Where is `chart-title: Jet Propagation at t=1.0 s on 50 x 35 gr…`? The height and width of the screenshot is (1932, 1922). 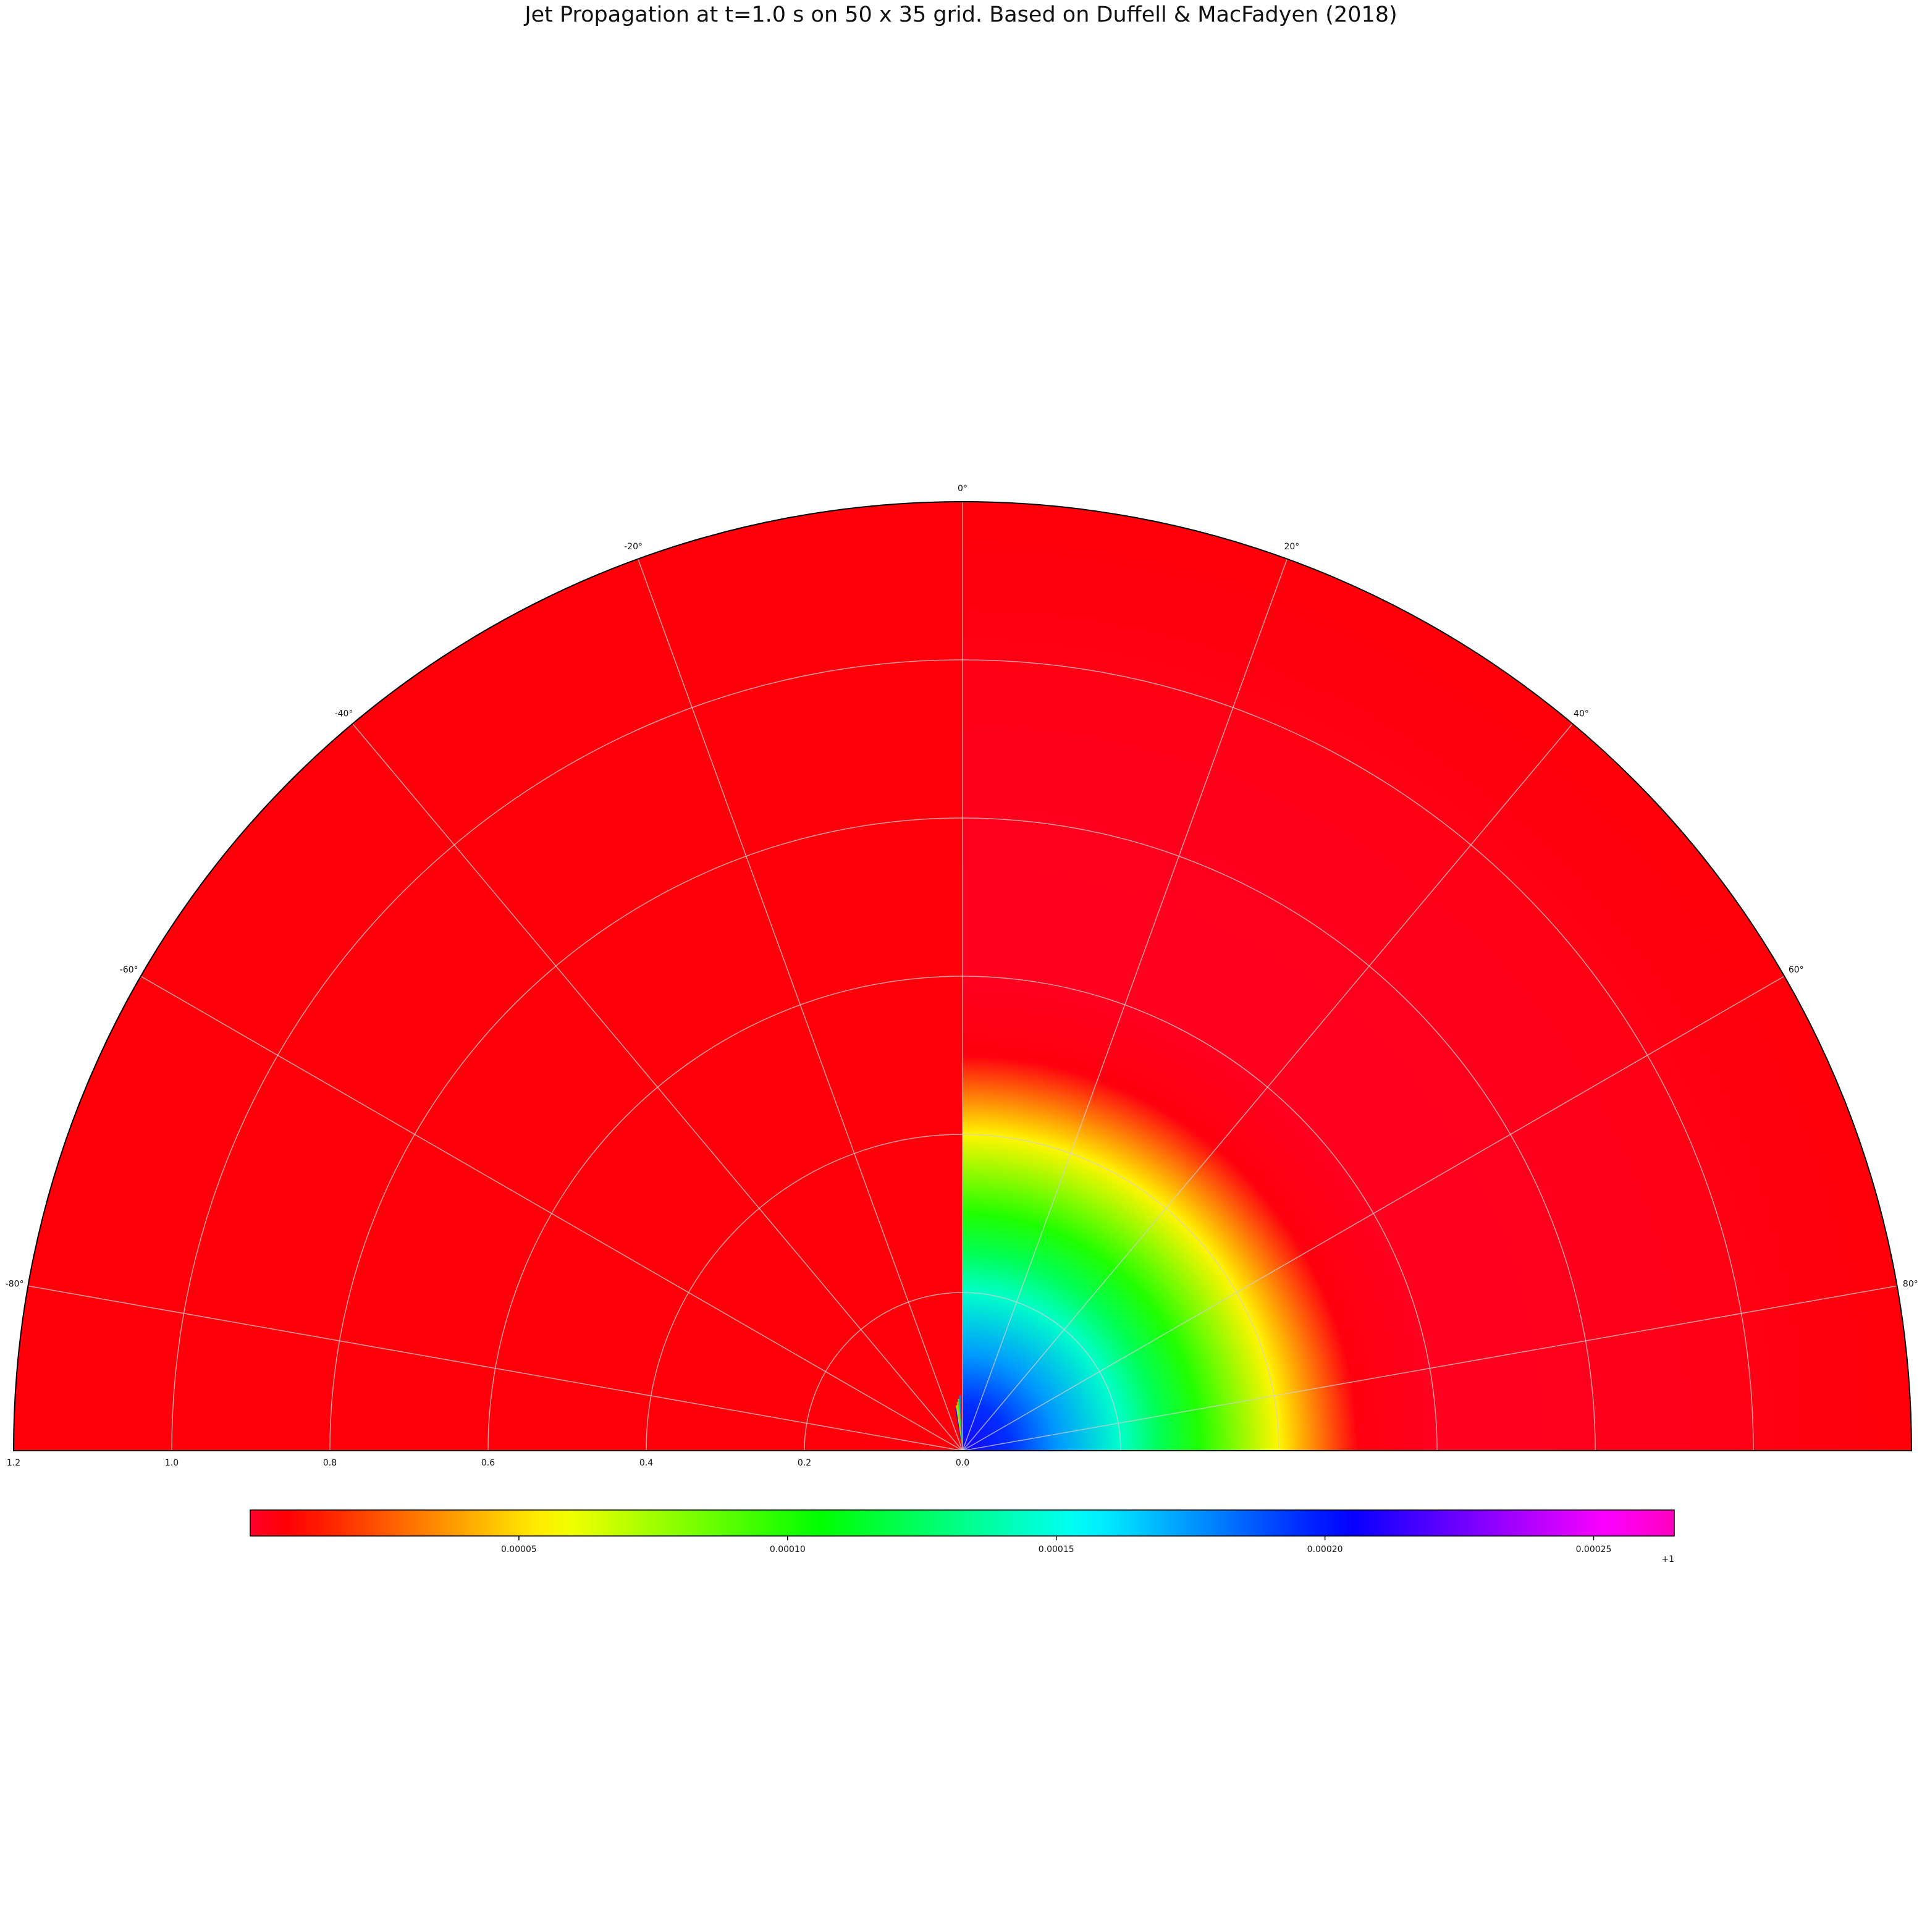 chart-title: Jet Propagation at t=1.0 s on 50 x 35 gr… is located at coordinates (961, 14).